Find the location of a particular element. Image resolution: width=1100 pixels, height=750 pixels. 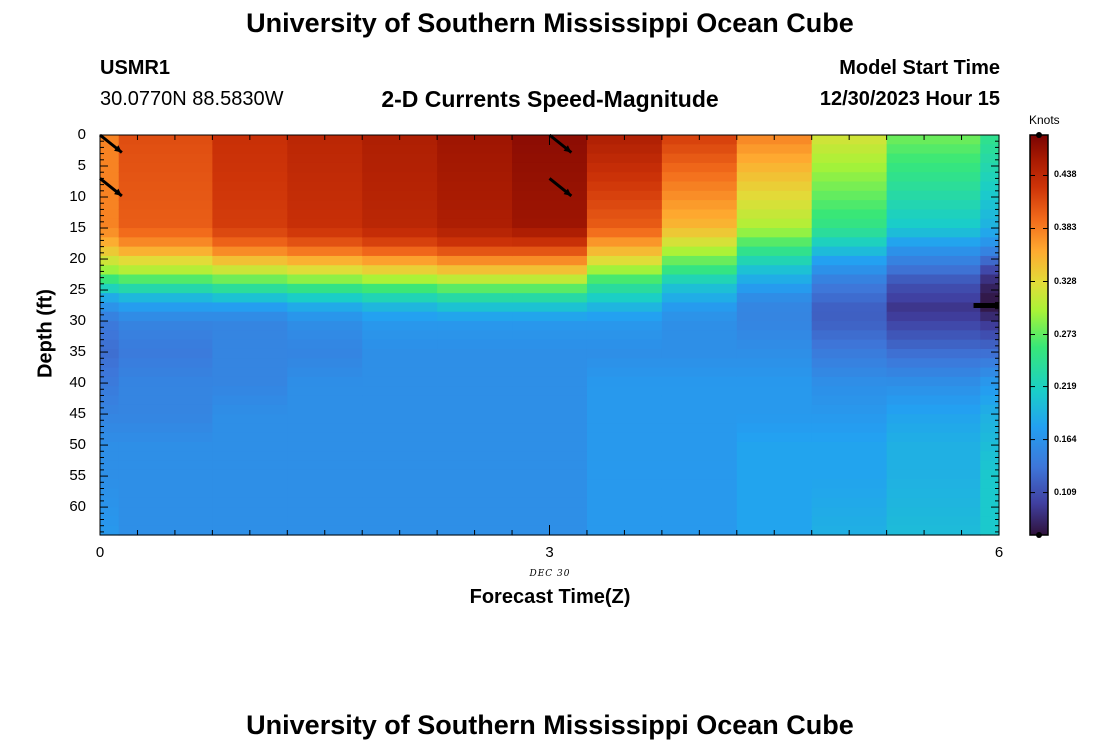

x-tick-label: 3 is located at coordinates (549, 552).